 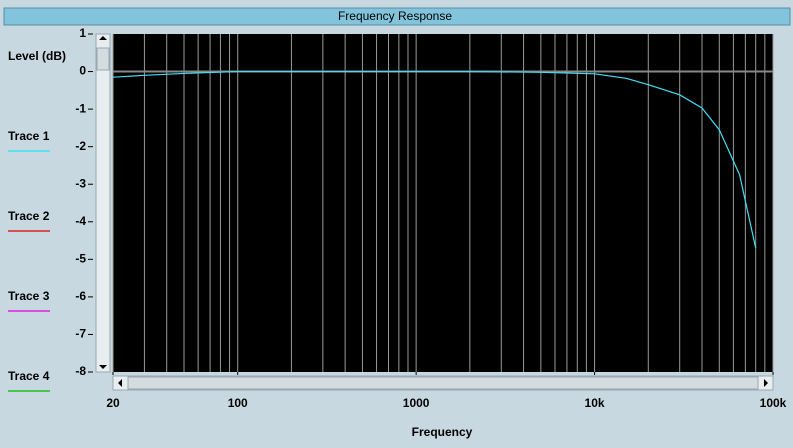 I want to click on legend-label: Trace 1, so click(x=29, y=136).